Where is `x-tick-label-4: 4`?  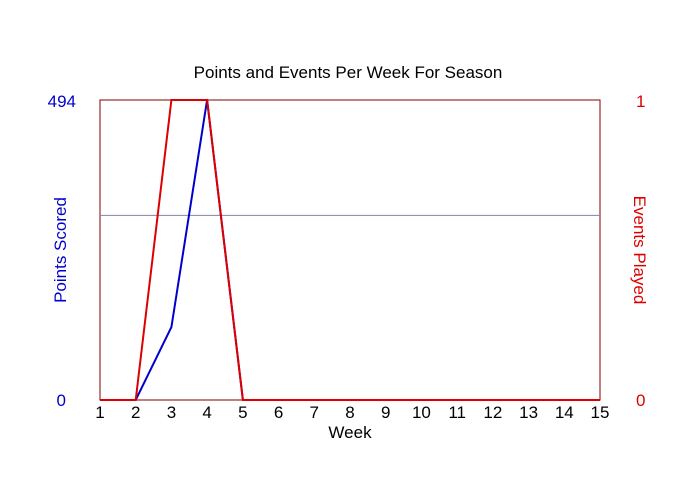
x-tick-label-4: 4 is located at coordinates (206, 412).